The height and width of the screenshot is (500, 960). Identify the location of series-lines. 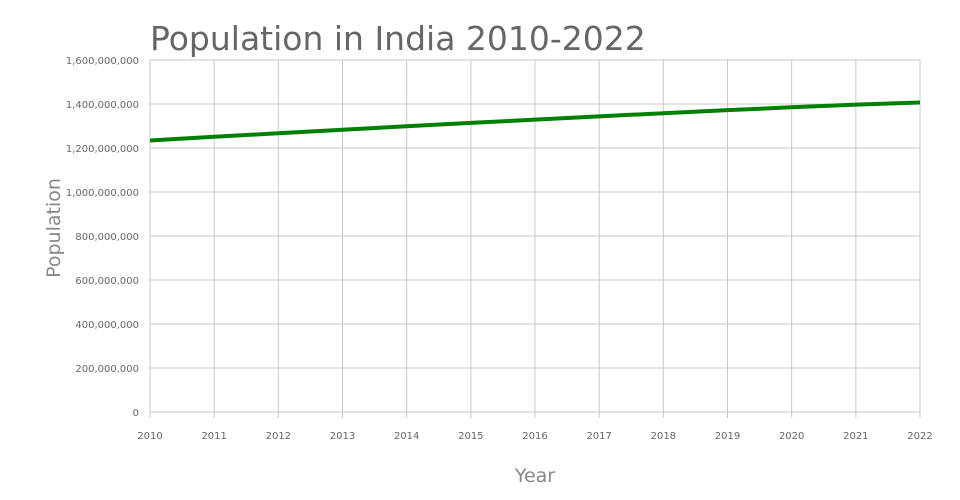
(535, 121).